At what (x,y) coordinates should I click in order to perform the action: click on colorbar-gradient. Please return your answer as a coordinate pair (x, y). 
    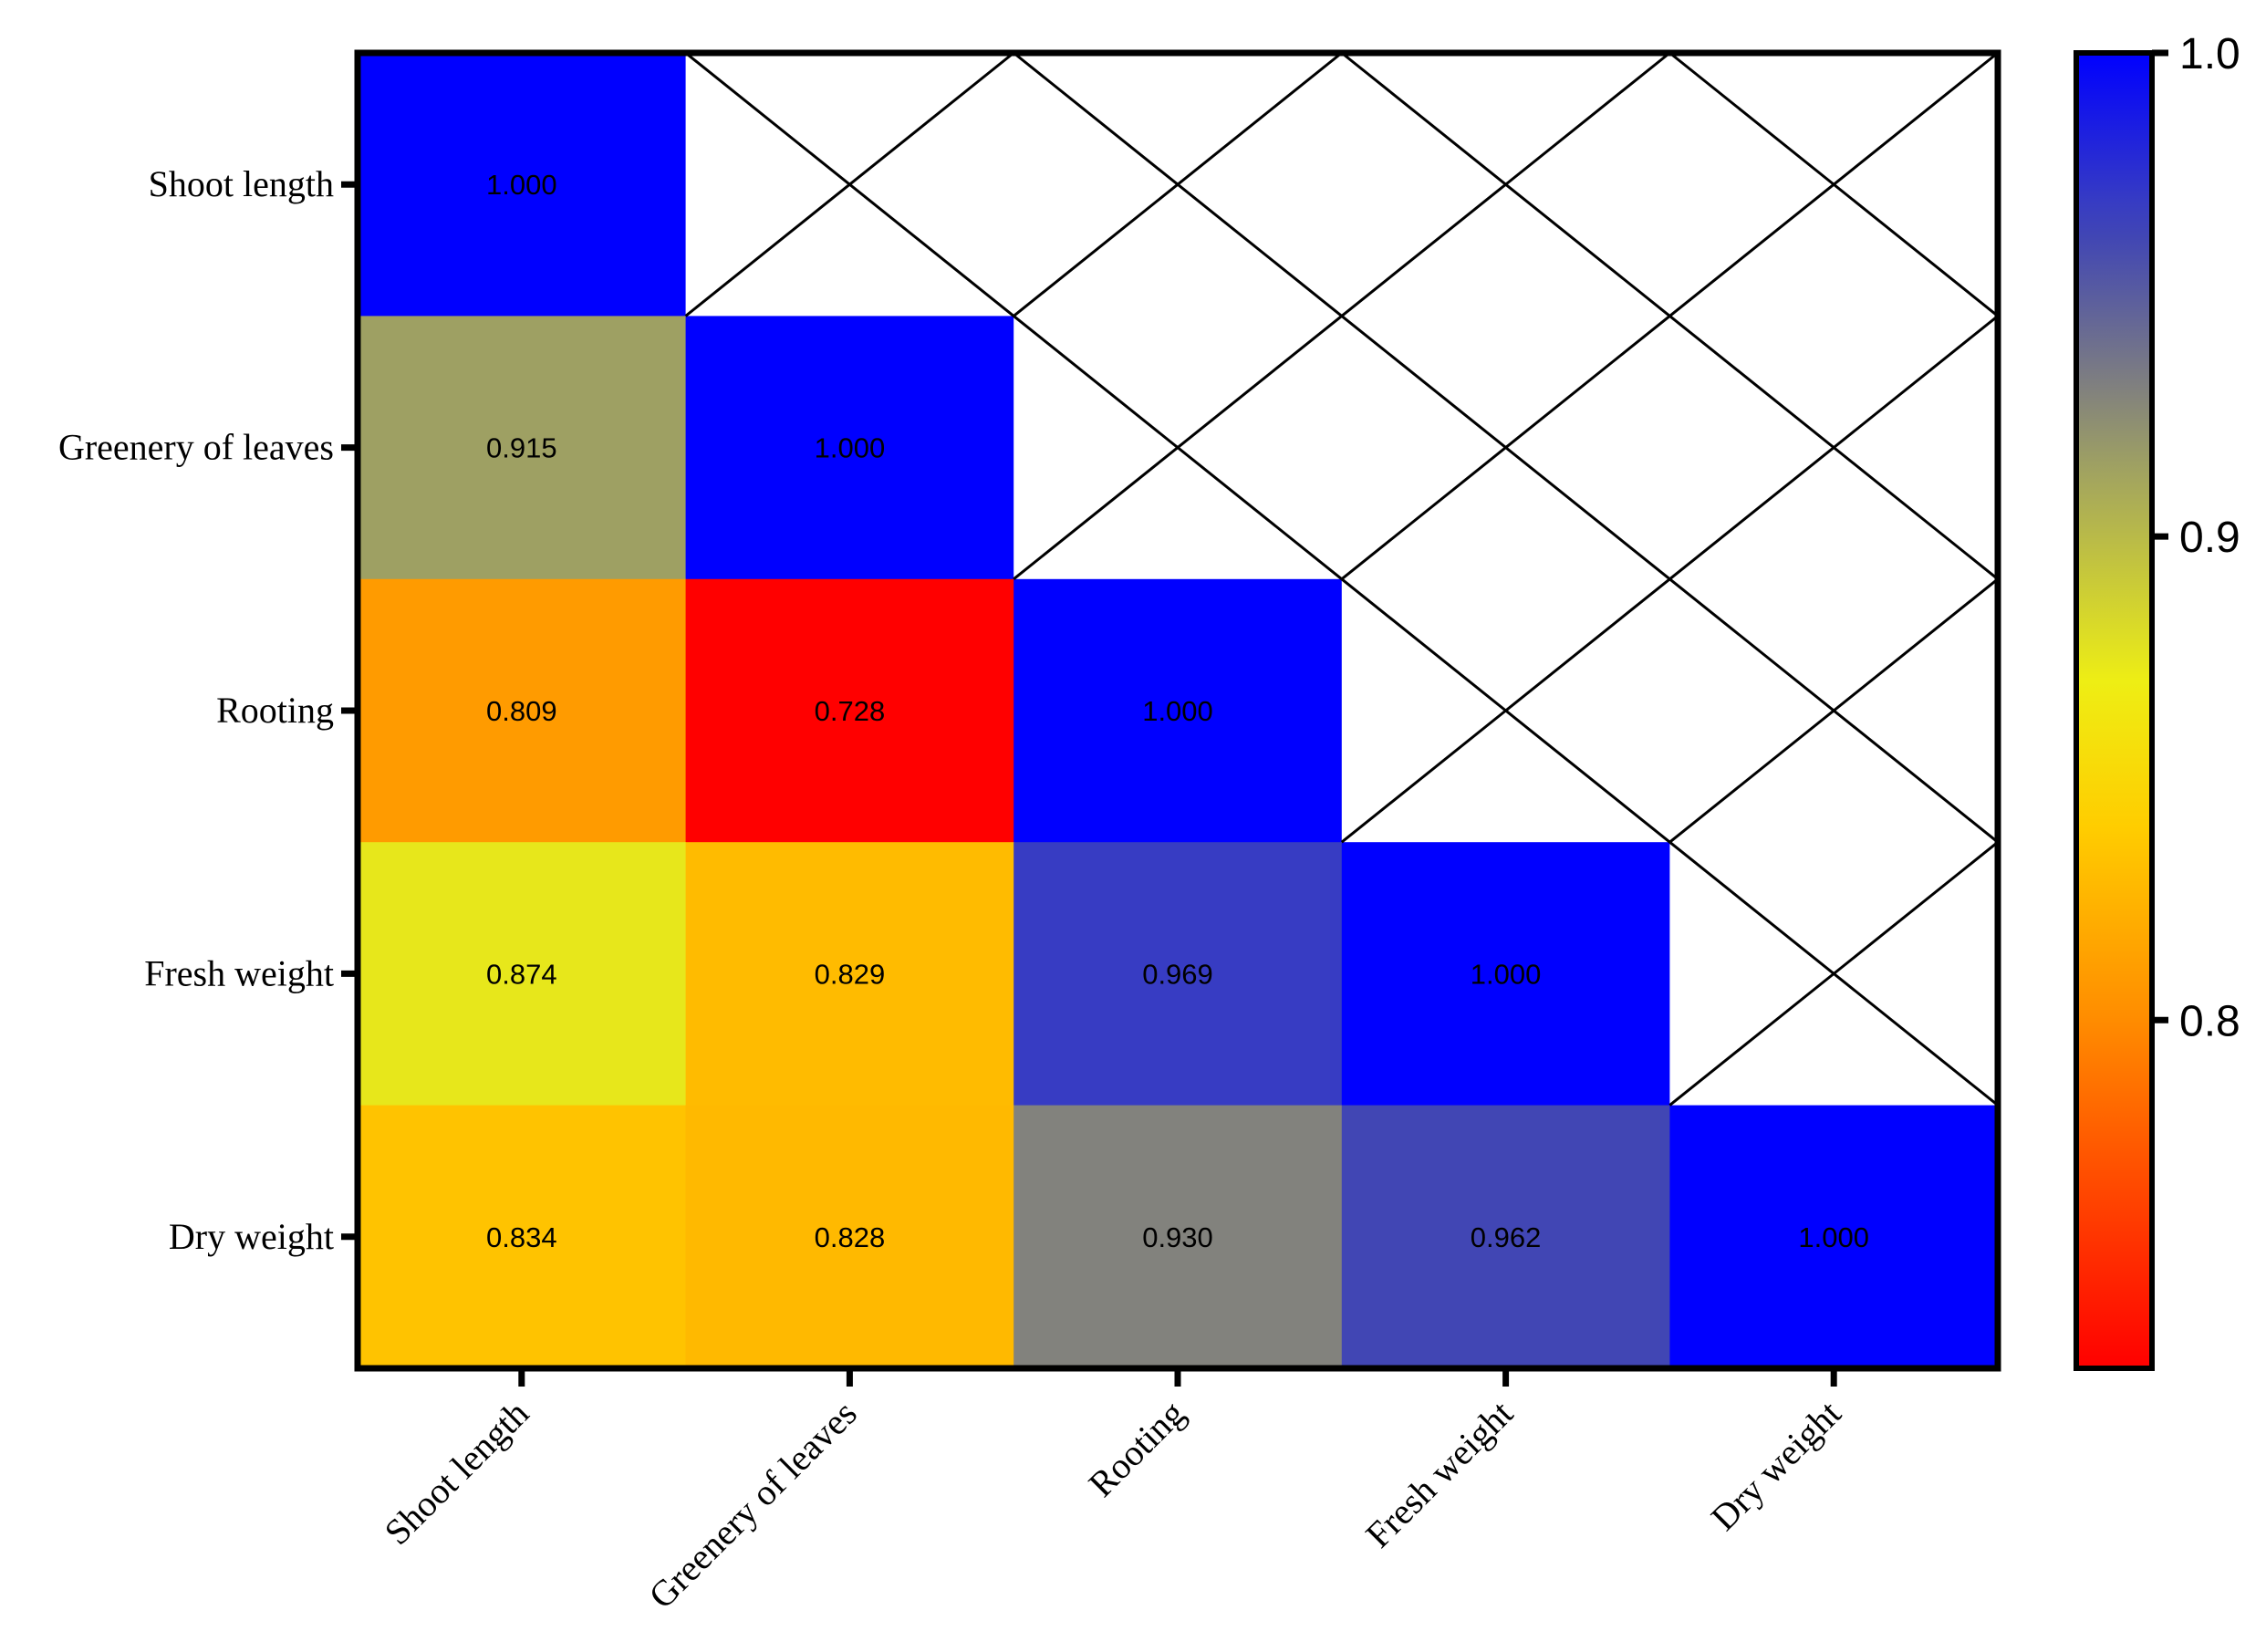
    Looking at the image, I should click on (2115, 711).